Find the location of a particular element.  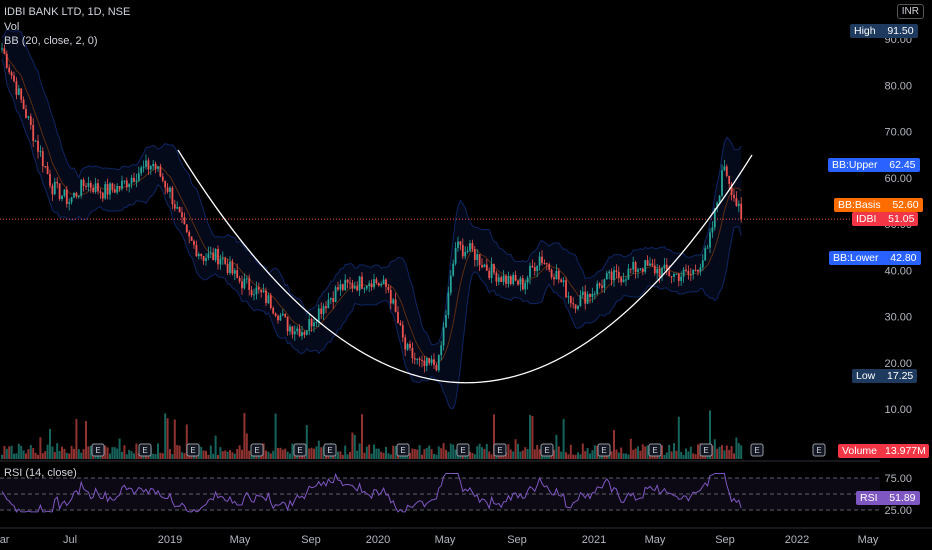

symbol-title: IDBI BANK LTD, 1D, NSE is located at coordinates (67, 12).